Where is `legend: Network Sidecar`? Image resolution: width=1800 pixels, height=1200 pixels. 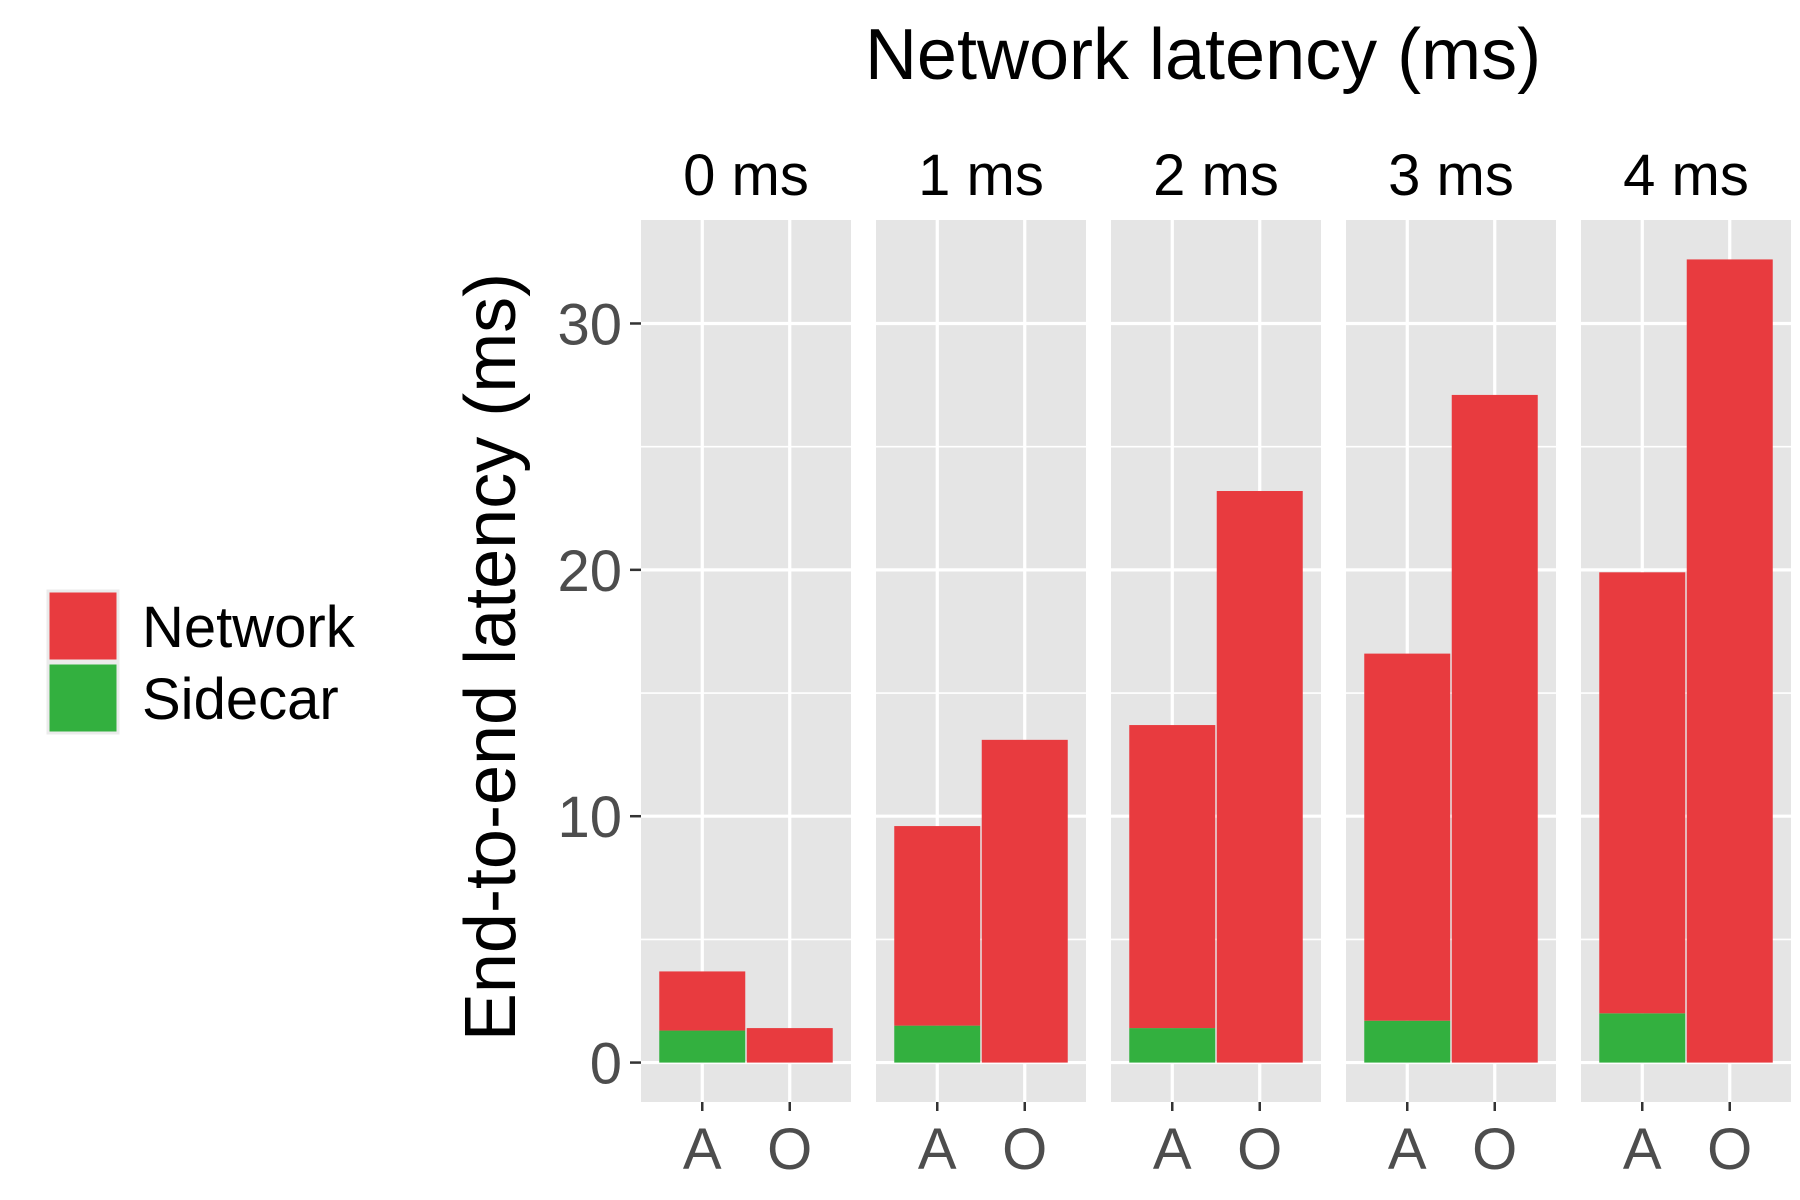 legend: Network Sidecar is located at coordinates (201, 662).